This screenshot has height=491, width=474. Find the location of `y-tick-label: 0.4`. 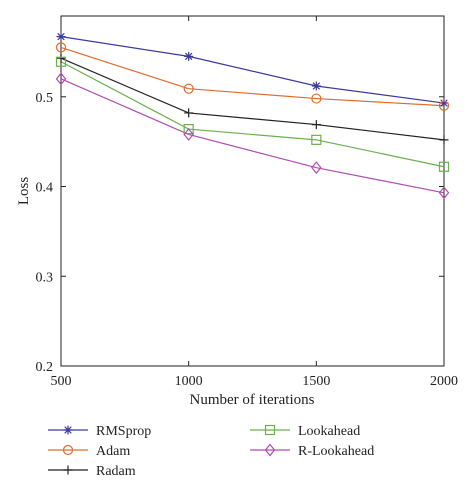

y-tick-label: 0.4 is located at coordinates (45, 188).